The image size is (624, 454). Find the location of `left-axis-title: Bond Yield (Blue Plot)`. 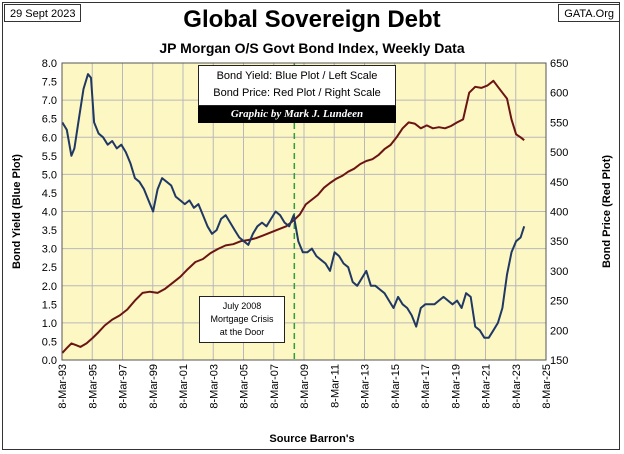

left-axis-title: Bond Yield (Blue Plot) is located at coordinates (17, 211).